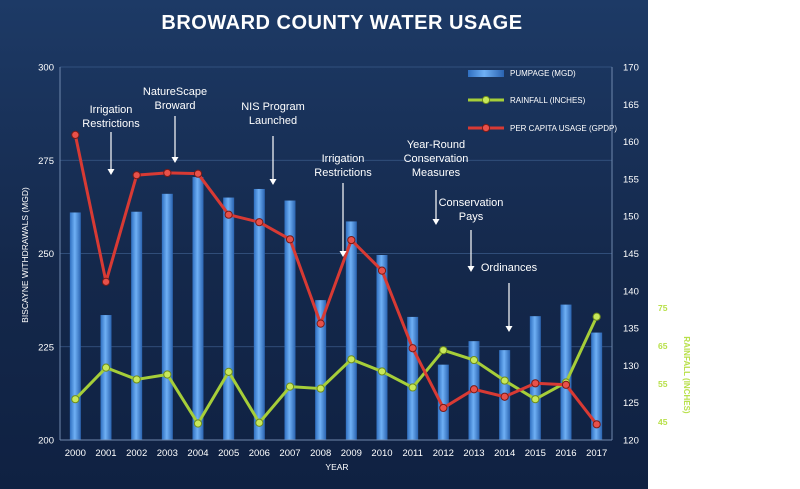 This screenshot has height=489, width=800. Describe the element at coordinates (663, 384) in the screenshot. I see `y-rainfall-tick-label: 55` at that location.